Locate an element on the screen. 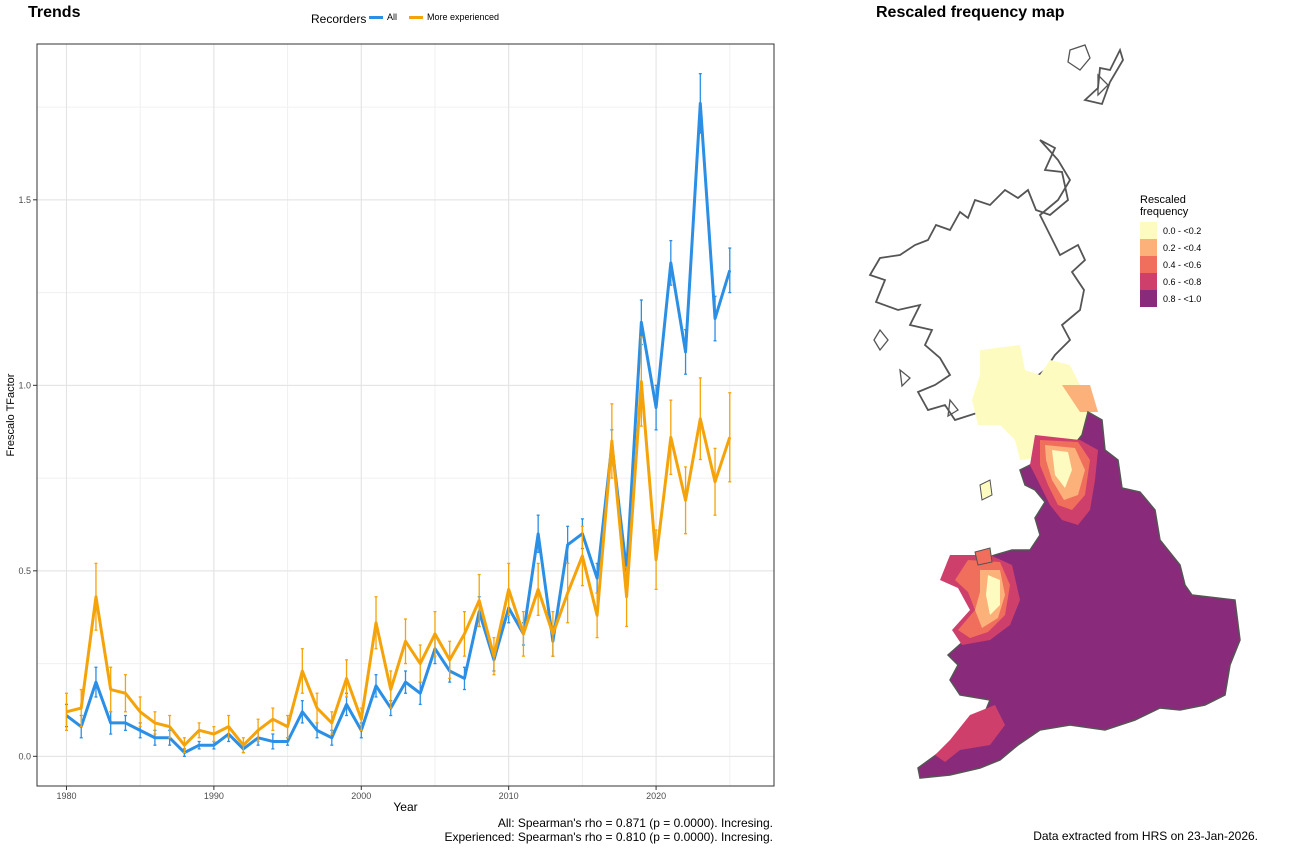 The width and height of the screenshot is (1300, 850). x-axis-label: Year is located at coordinates (405, 807).